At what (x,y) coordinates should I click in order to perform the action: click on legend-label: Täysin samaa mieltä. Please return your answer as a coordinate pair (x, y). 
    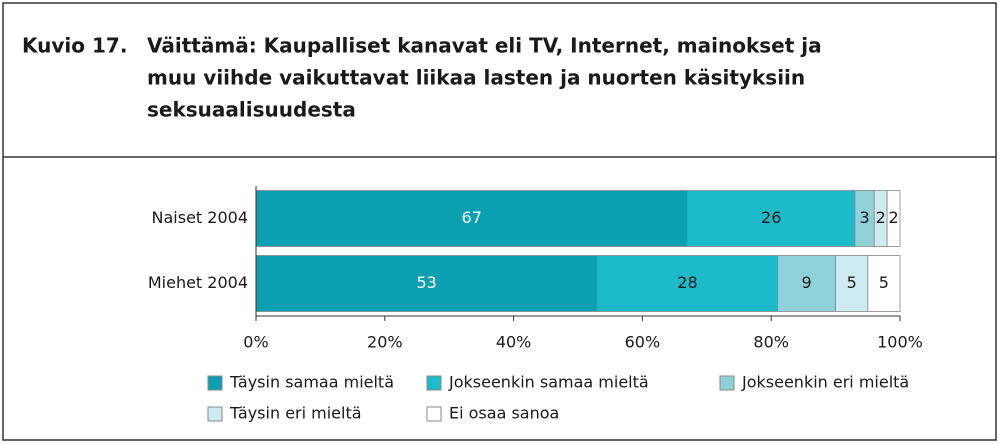
    Looking at the image, I should click on (311, 382).